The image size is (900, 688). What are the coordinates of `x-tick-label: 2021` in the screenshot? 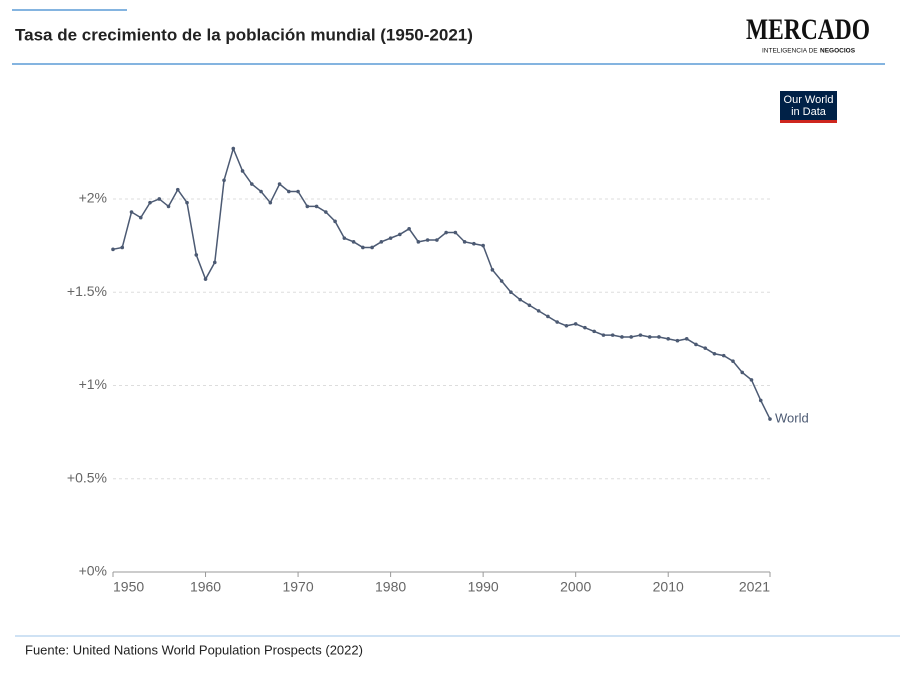 It's located at (754, 587).